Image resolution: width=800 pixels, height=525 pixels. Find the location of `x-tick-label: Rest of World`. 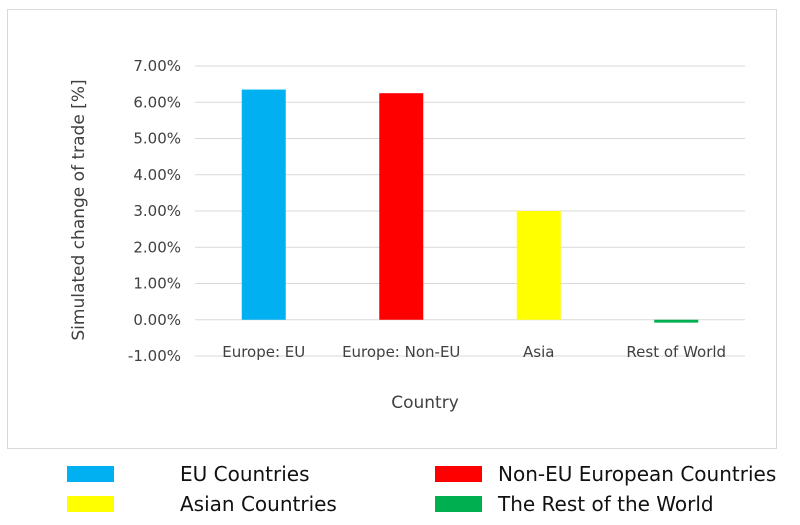

x-tick-label: Rest of World is located at coordinates (676, 352).